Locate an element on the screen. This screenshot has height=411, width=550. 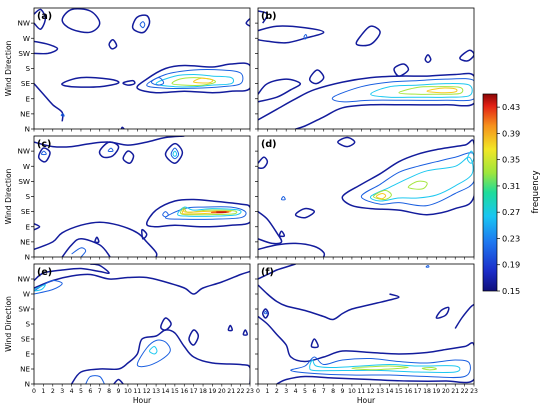
y-tick-label: W is located at coordinates (26, 166).